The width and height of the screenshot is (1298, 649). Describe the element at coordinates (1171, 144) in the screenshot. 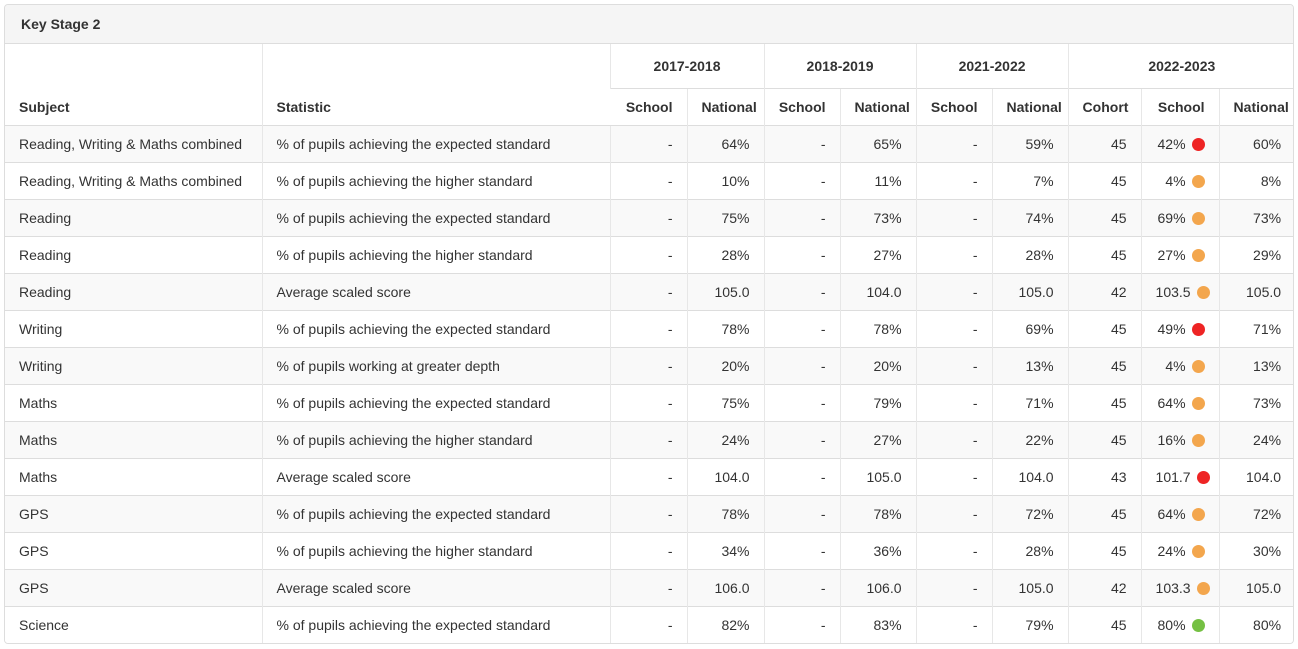

I see `value-text: 42%` at that location.